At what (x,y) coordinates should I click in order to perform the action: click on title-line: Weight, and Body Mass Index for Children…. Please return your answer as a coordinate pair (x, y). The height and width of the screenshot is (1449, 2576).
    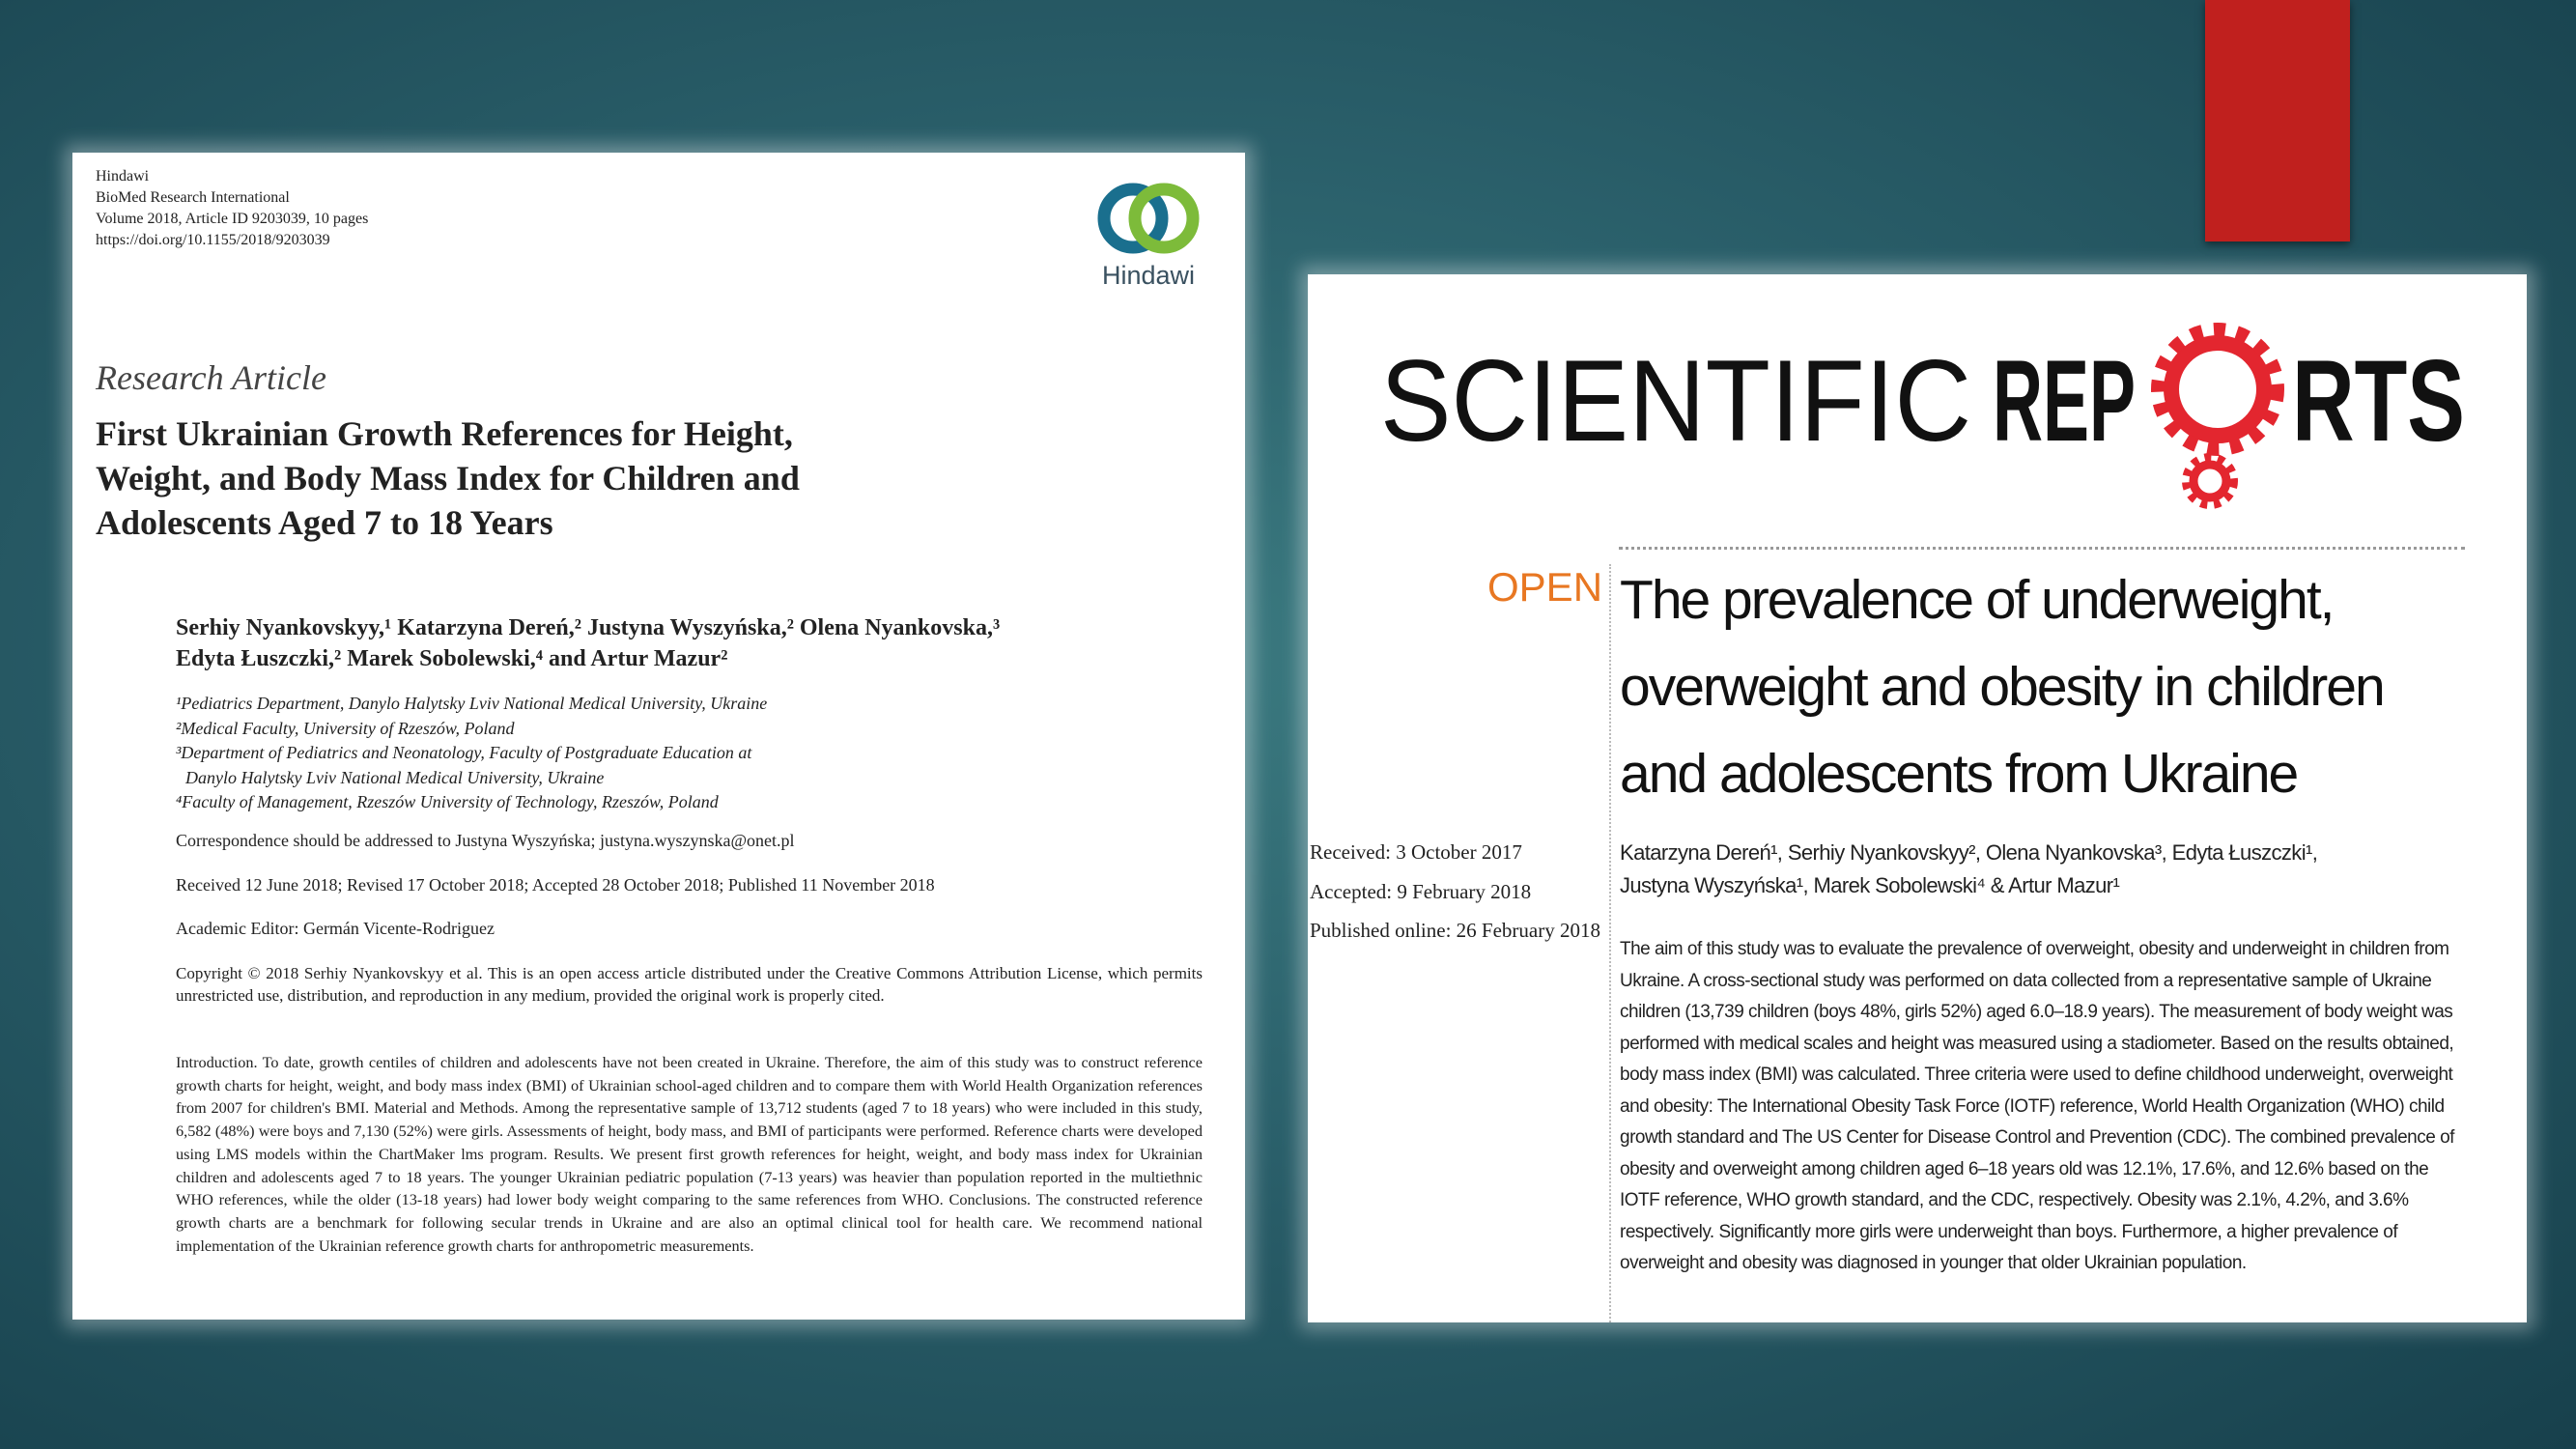
    Looking at the image, I should click on (448, 478).